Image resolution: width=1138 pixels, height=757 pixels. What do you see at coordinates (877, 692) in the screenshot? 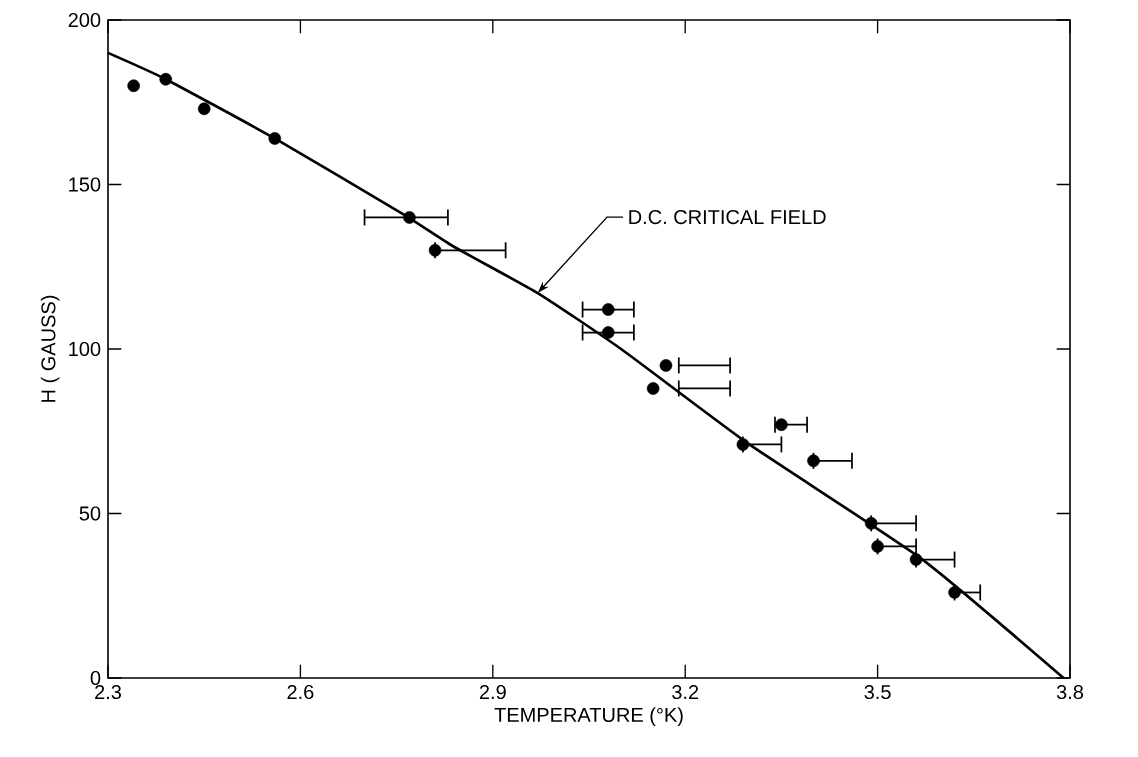
I see `x-tick-label: 3.5` at bounding box center [877, 692].